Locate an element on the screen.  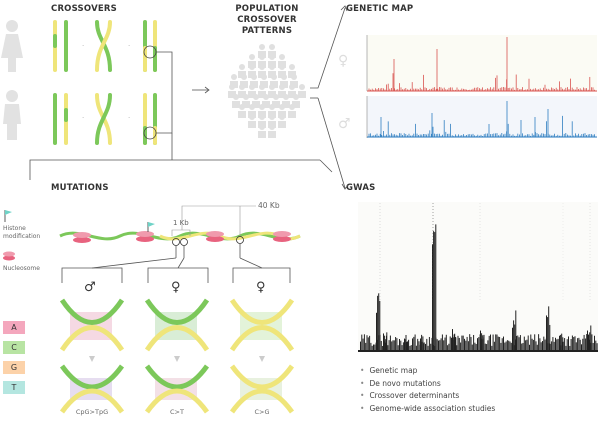
mutation-type-c-g: C>G is located at coordinates (262, 412).